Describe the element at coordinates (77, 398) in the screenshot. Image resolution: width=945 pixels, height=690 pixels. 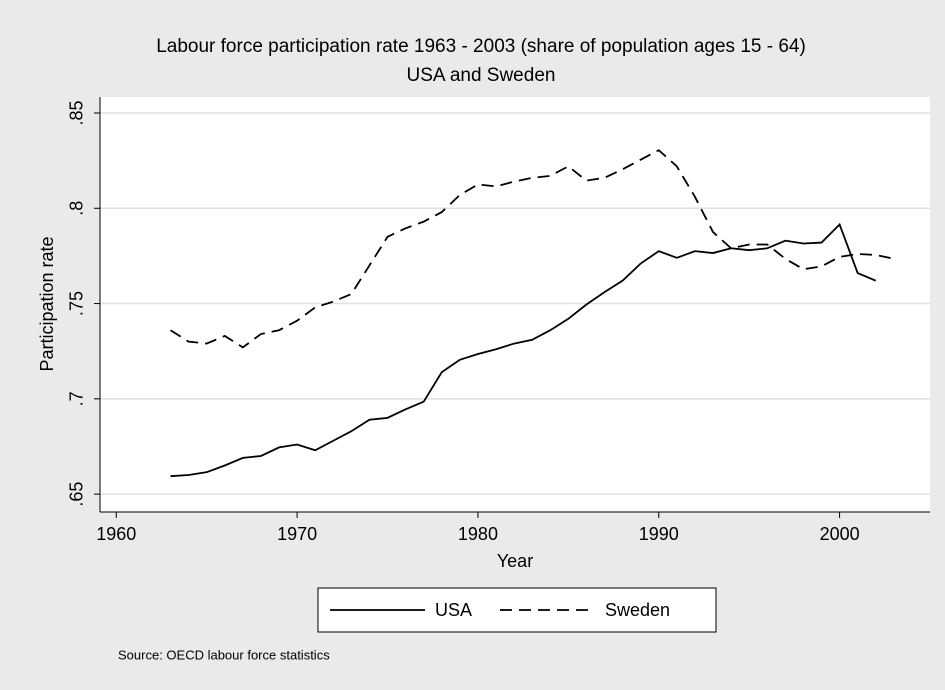
I see `y-tick-label: .7` at that location.